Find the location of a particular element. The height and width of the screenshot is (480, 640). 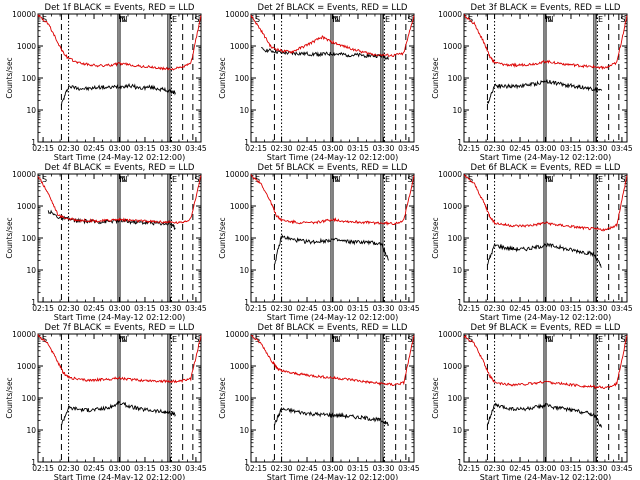

panel-title: Det 1f BLACK = Events, RED = LLD is located at coordinates (120, 8).